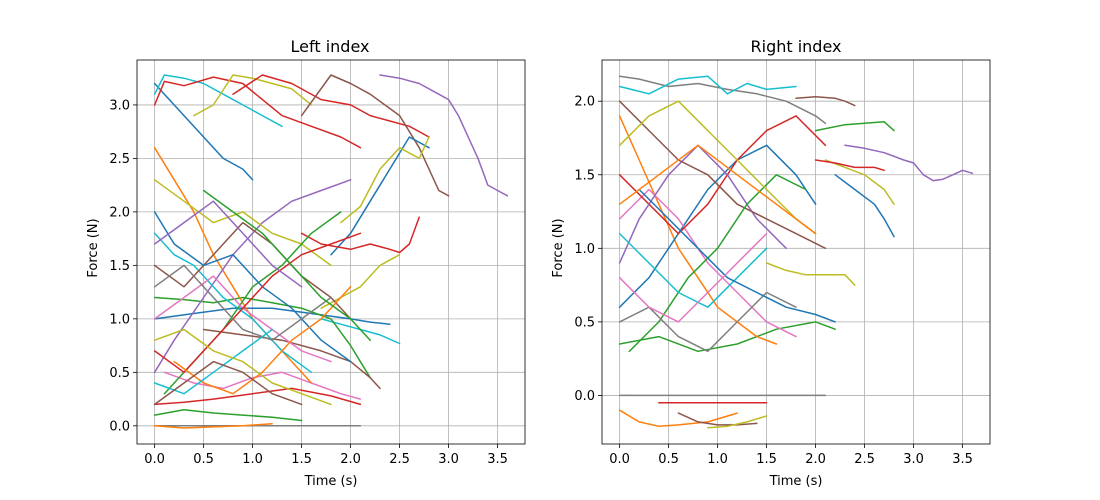 The height and width of the screenshot is (500, 1100). I want to click on chart-title: Right index, so click(796, 46).